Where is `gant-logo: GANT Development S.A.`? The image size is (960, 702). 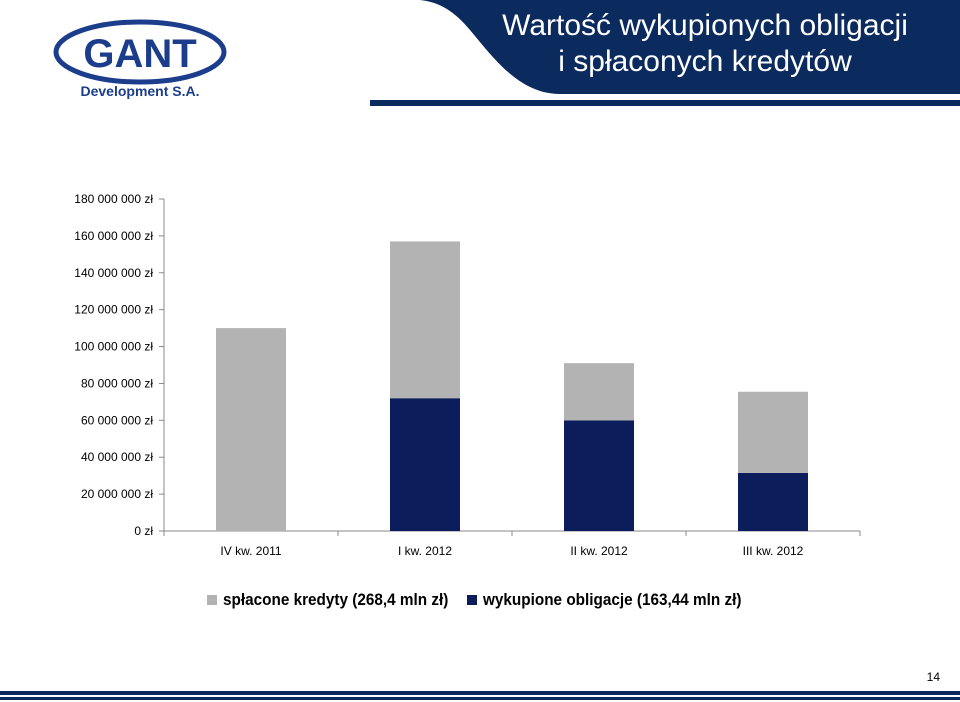 gant-logo: GANT Development S.A. is located at coordinates (140, 59).